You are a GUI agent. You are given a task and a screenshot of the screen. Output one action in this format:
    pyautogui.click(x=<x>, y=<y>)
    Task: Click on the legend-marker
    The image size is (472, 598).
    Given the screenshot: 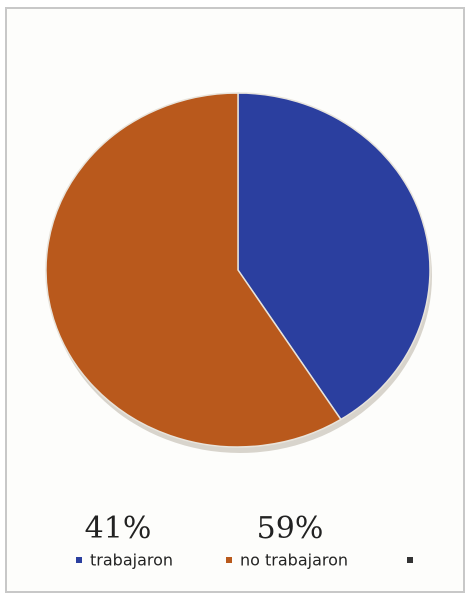 What is the action you would take?
    pyautogui.click(x=410, y=560)
    